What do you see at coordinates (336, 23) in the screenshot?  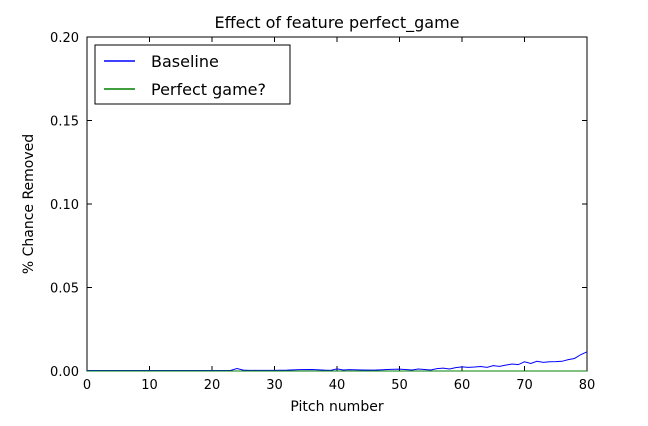 I see `chart-title: Effect of feature perfect_game` at bounding box center [336, 23].